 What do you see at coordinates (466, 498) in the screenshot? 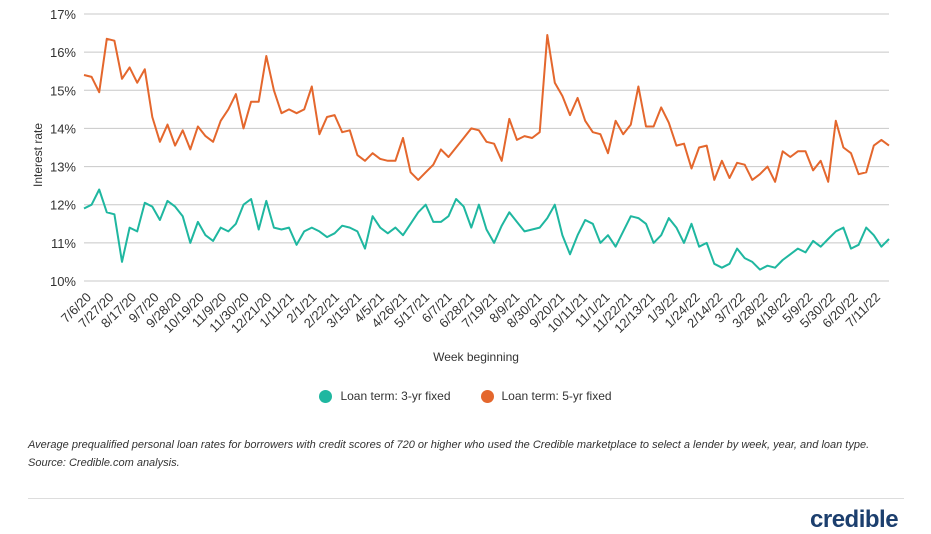
I see `divider` at bounding box center [466, 498].